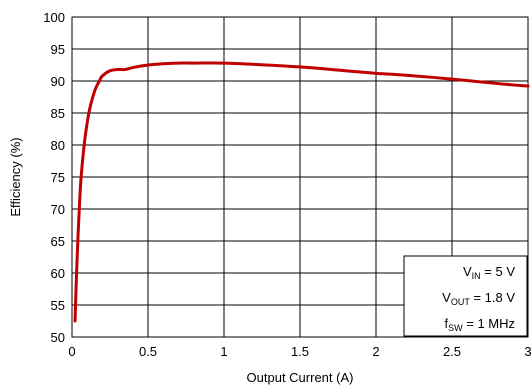 The height and width of the screenshot is (387, 532). Describe the element at coordinates (15, 176) in the screenshot. I see `y-axis-title: Efficiency (%)` at that location.